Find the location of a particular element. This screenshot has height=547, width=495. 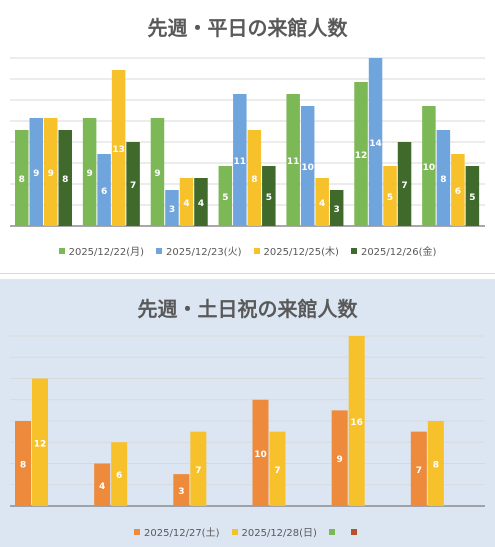

weekday-legend-label: 2025/12/26(金) is located at coordinates (398, 252).